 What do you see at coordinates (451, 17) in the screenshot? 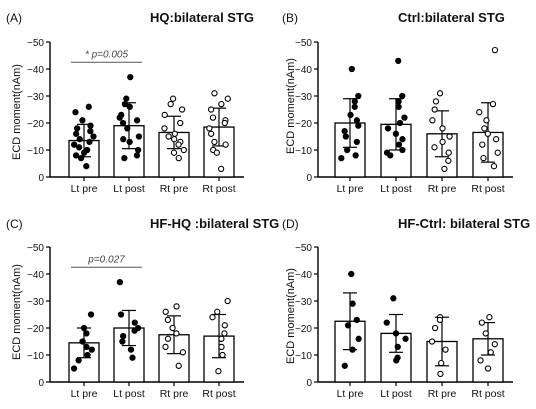
I see `panel-title: Ctrl:bilateral STG` at bounding box center [451, 17].